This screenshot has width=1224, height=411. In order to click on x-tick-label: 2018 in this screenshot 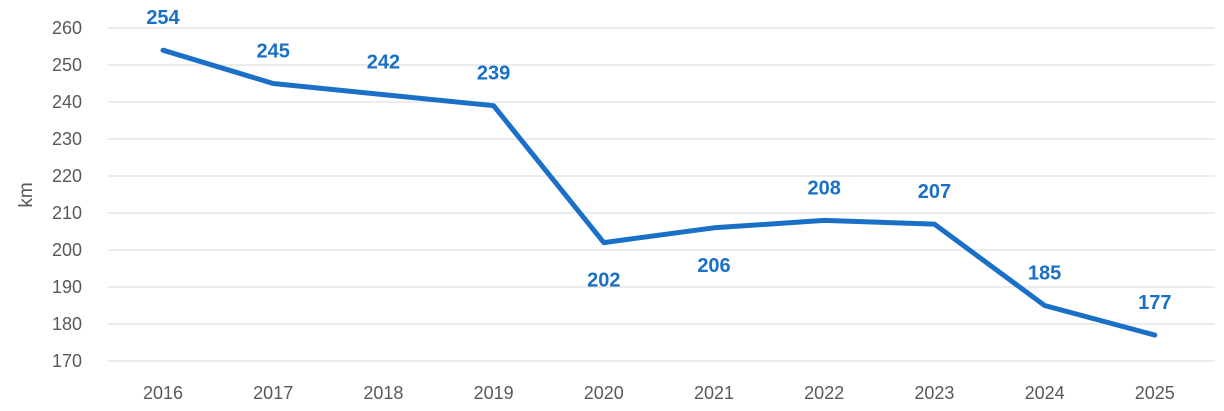, I will do `click(383, 393)`.